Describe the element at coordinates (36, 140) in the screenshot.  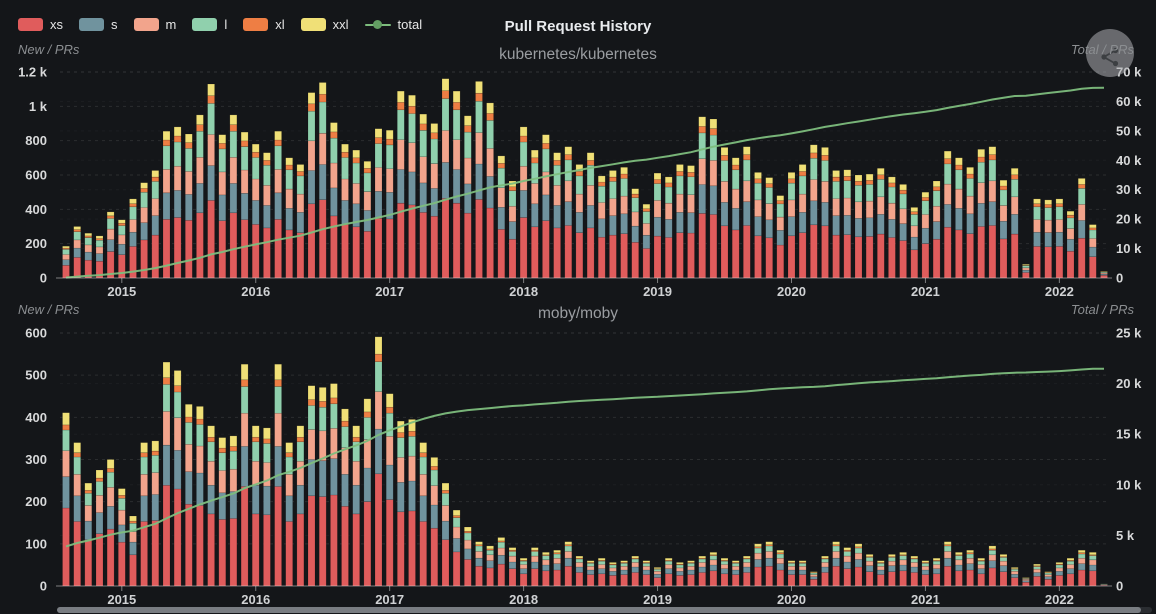
I see `svg-text: 800` at that location.